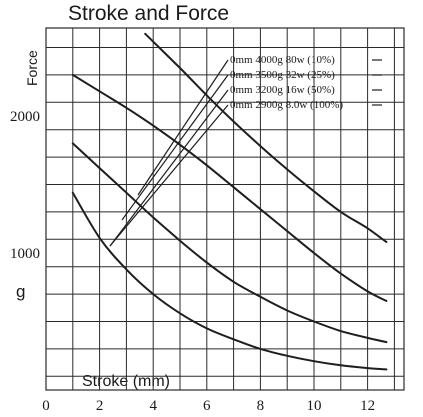 This screenshot has width=423, height=417. I want to click on x-tick-label: 2, so click(100, 406).